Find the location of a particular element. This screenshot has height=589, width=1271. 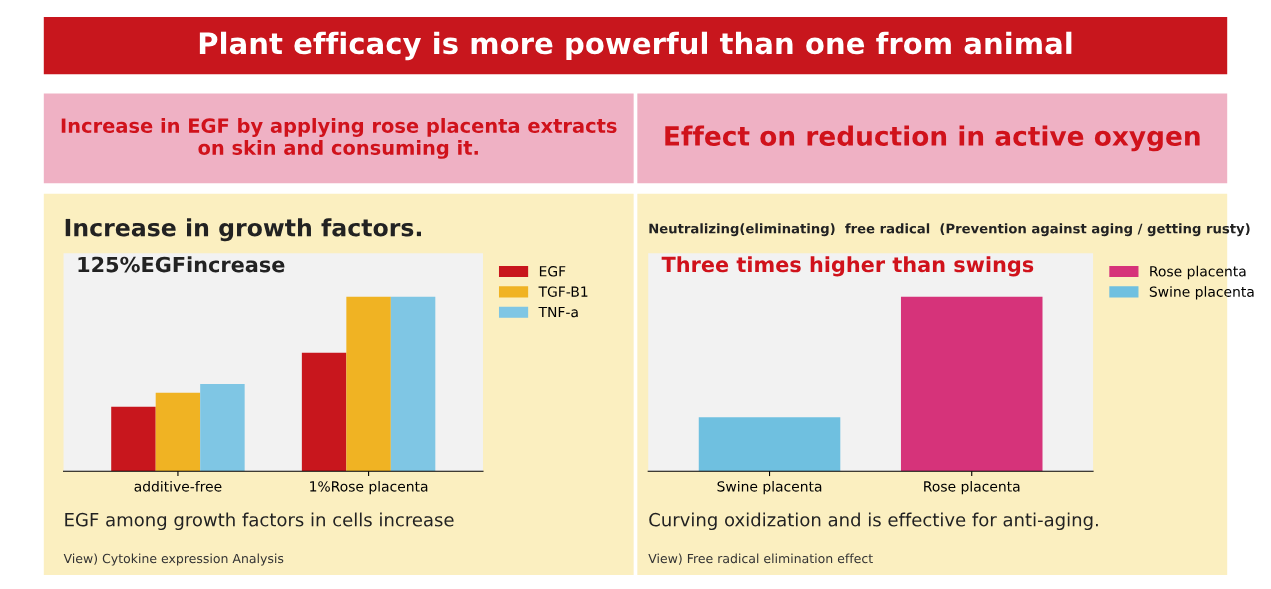

text: Three times higher than swings is located at coordinates (847, 266).